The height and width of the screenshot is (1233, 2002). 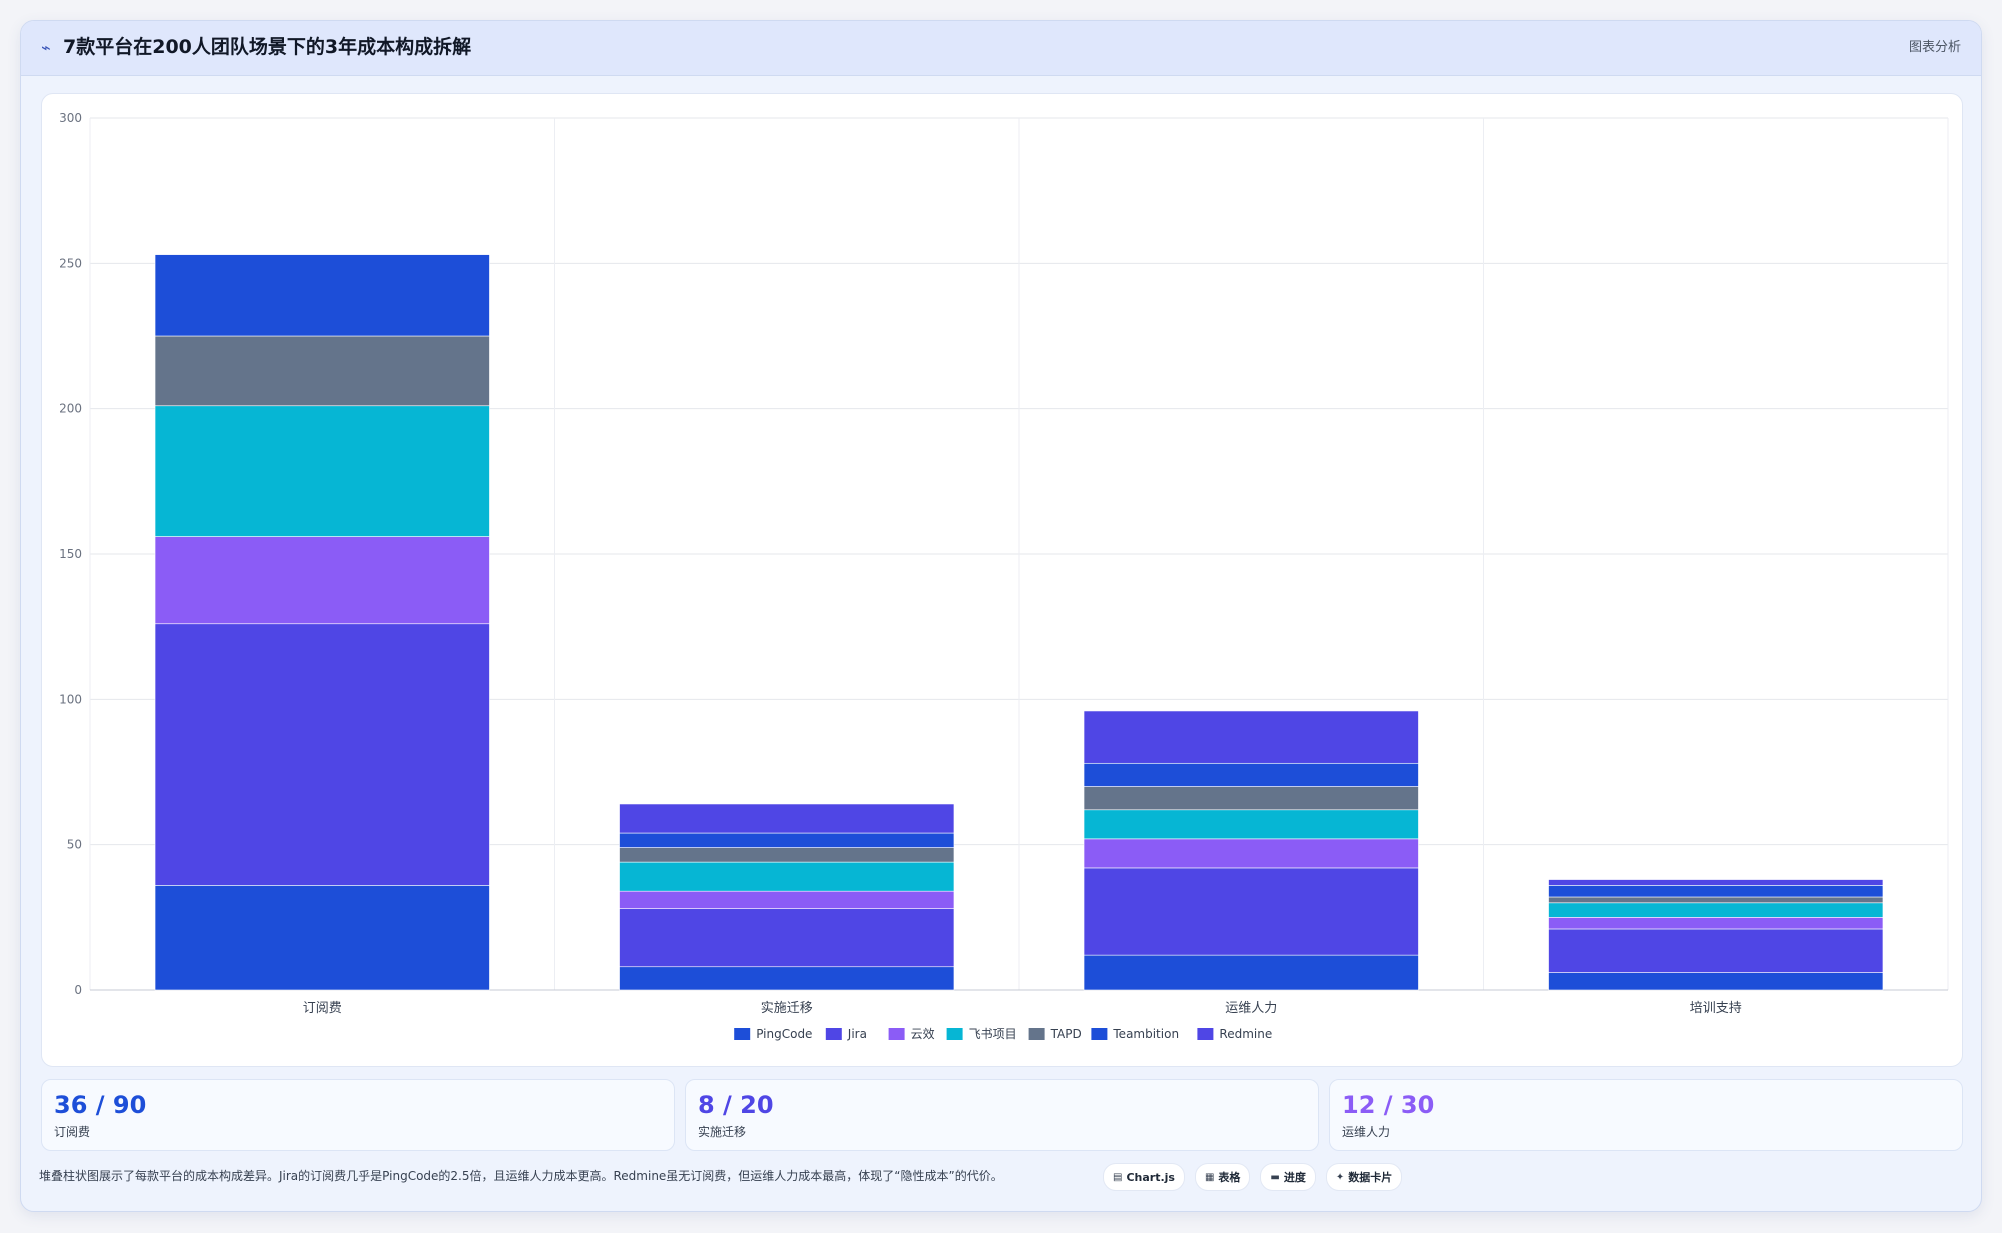 I want to click on chart-trend-icon: ⌁, so click(x=46, y=47).